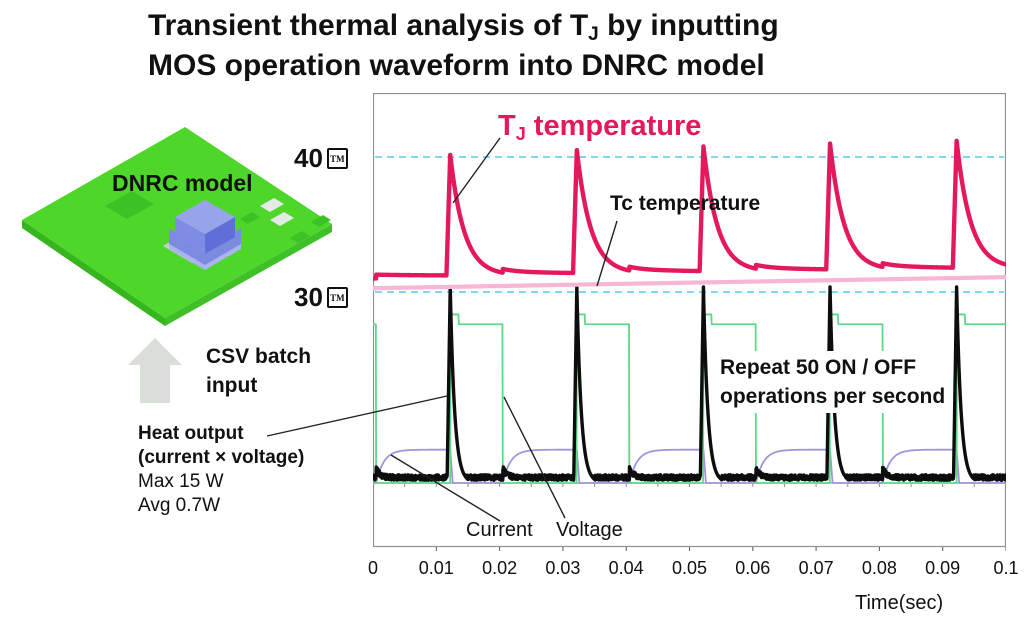  Describe the element at coordinates (93, 273) in the screenshot. I see `board-left-side` at that location.